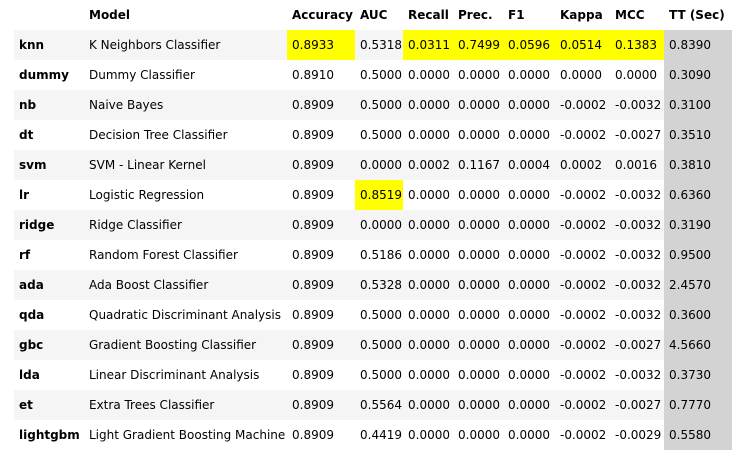 The image size is (741, 458). Describe the element at coordinates (185, 225) in the screenshot. I see `cell-model: Ridge Classifier` at that location.